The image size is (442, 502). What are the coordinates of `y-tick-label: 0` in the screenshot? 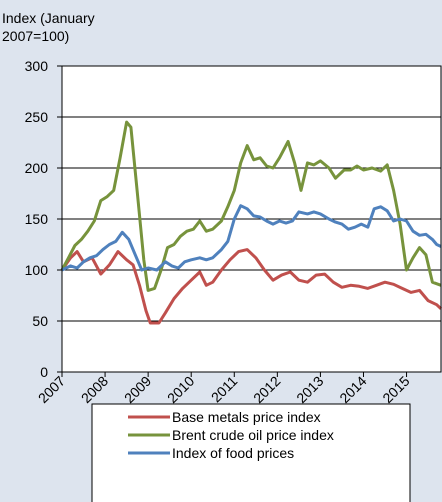 It's located at (44, 372).